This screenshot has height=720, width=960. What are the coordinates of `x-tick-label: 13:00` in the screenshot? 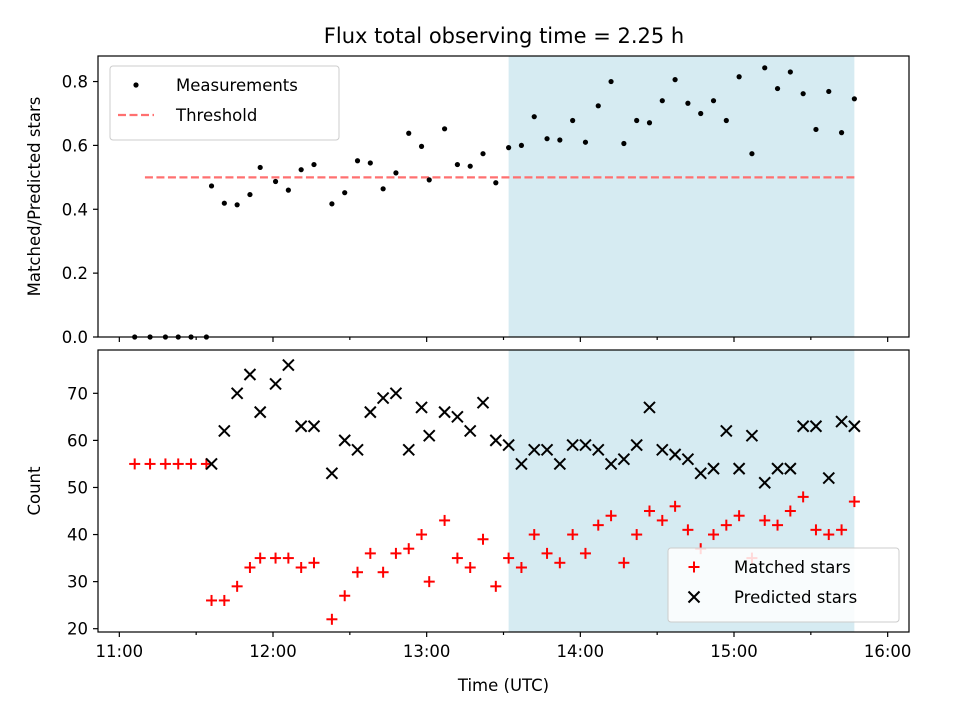 It's located at (427, 651).